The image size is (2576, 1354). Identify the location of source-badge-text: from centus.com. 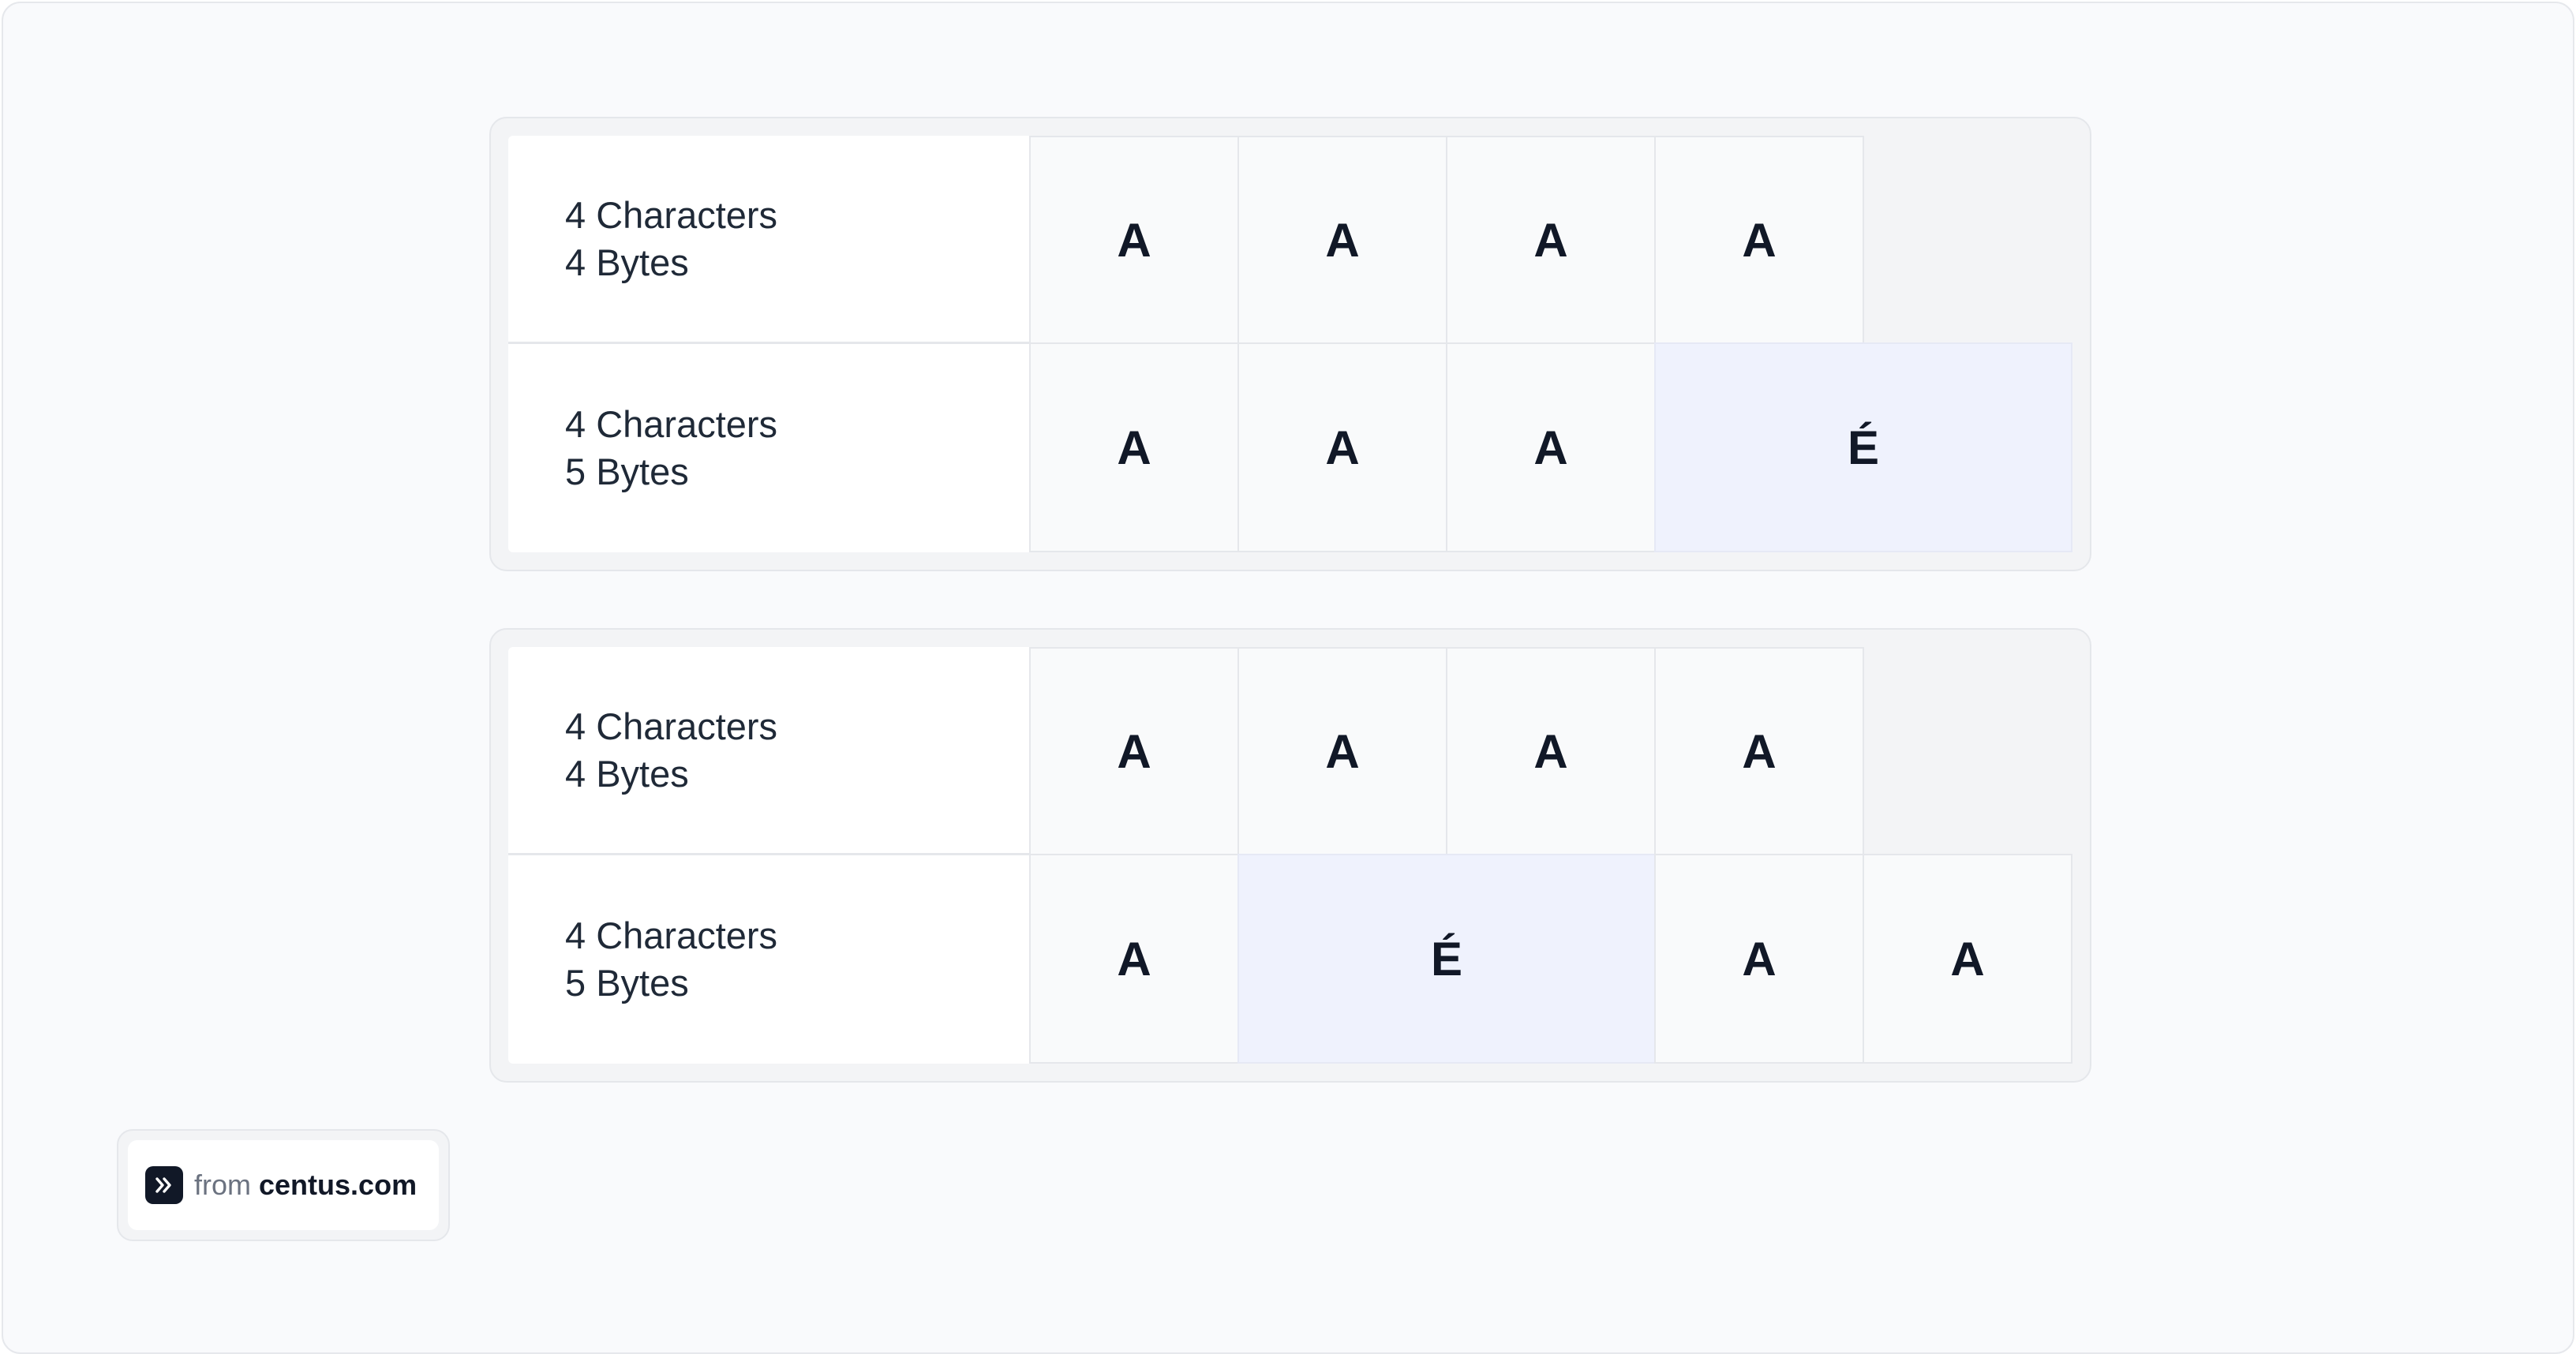
(305, 1185).